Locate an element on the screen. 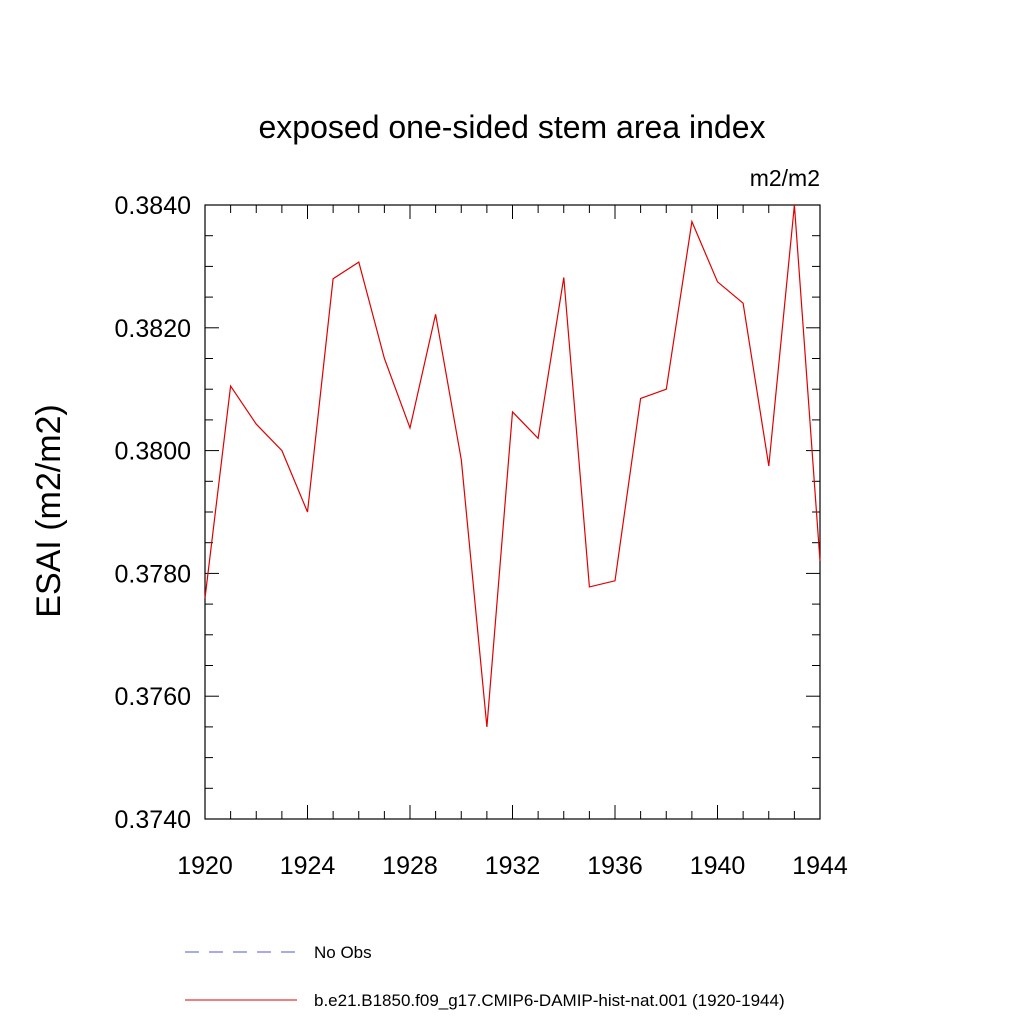  x-tick-label: 1920 is located at coordinates (205, 866).